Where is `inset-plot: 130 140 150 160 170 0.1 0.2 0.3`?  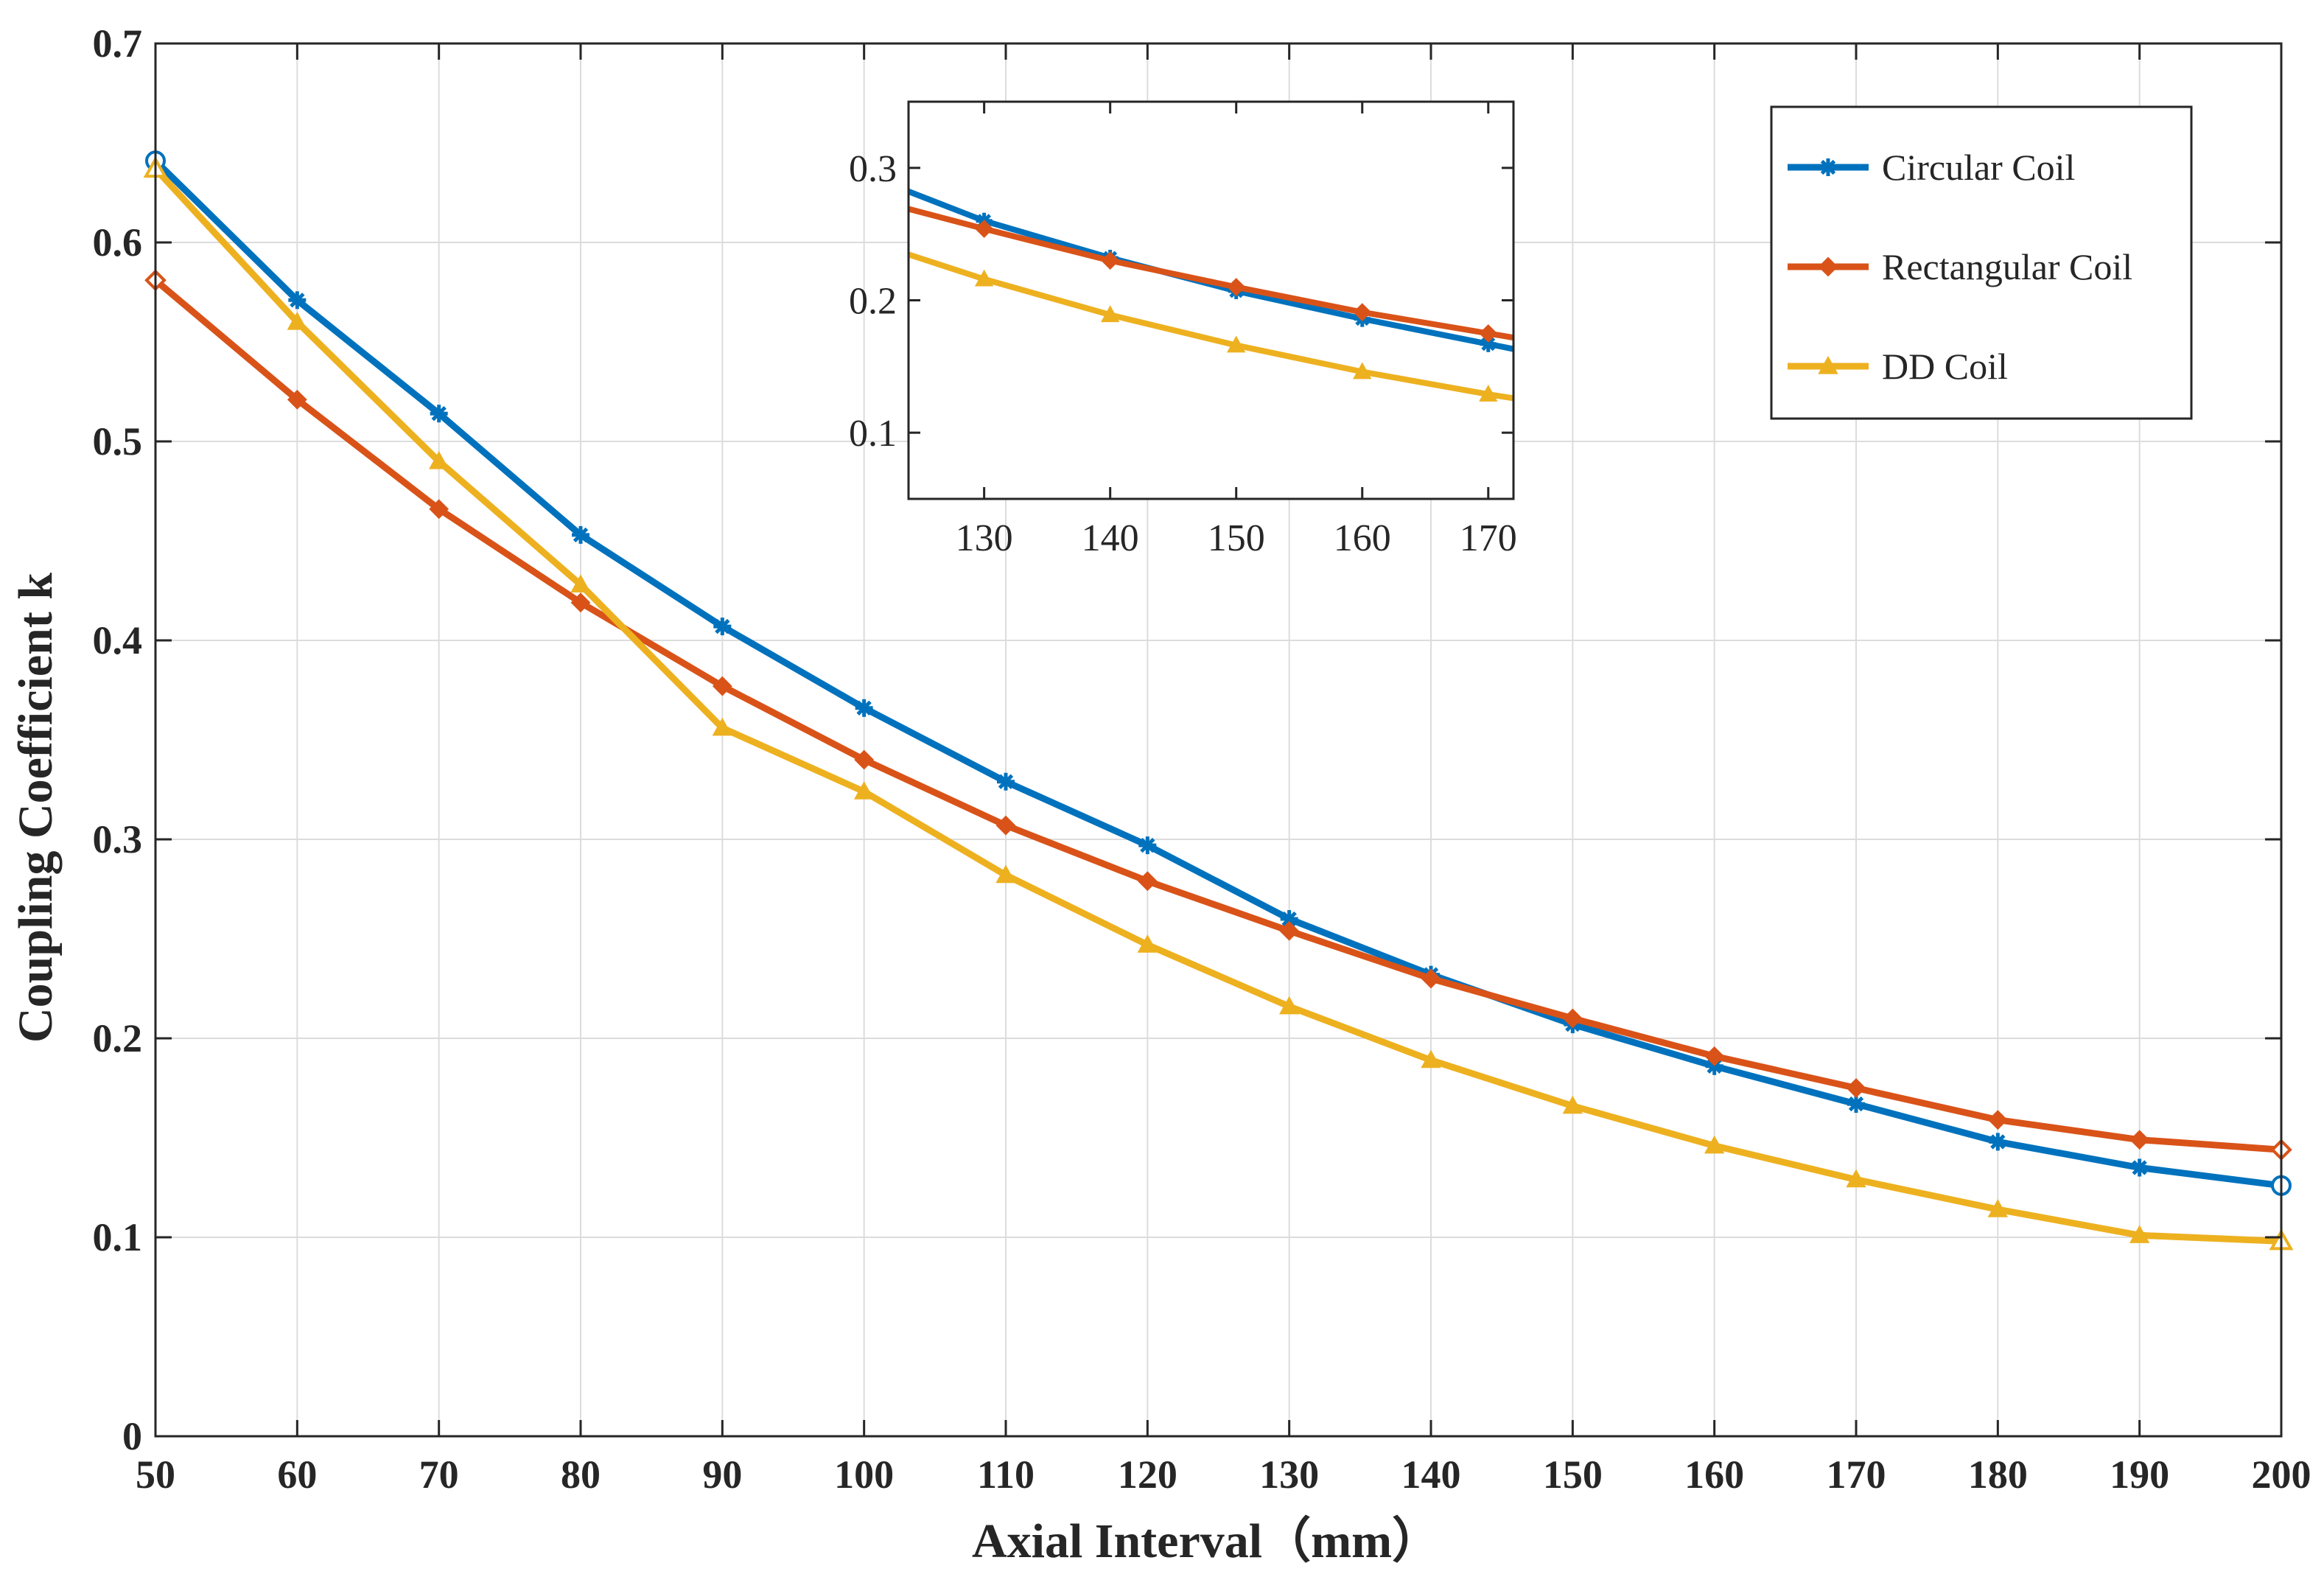 inset-plot: 130 140 150 160 170 0.1 0.2 0.3 is located at coordinates (1183, 329).